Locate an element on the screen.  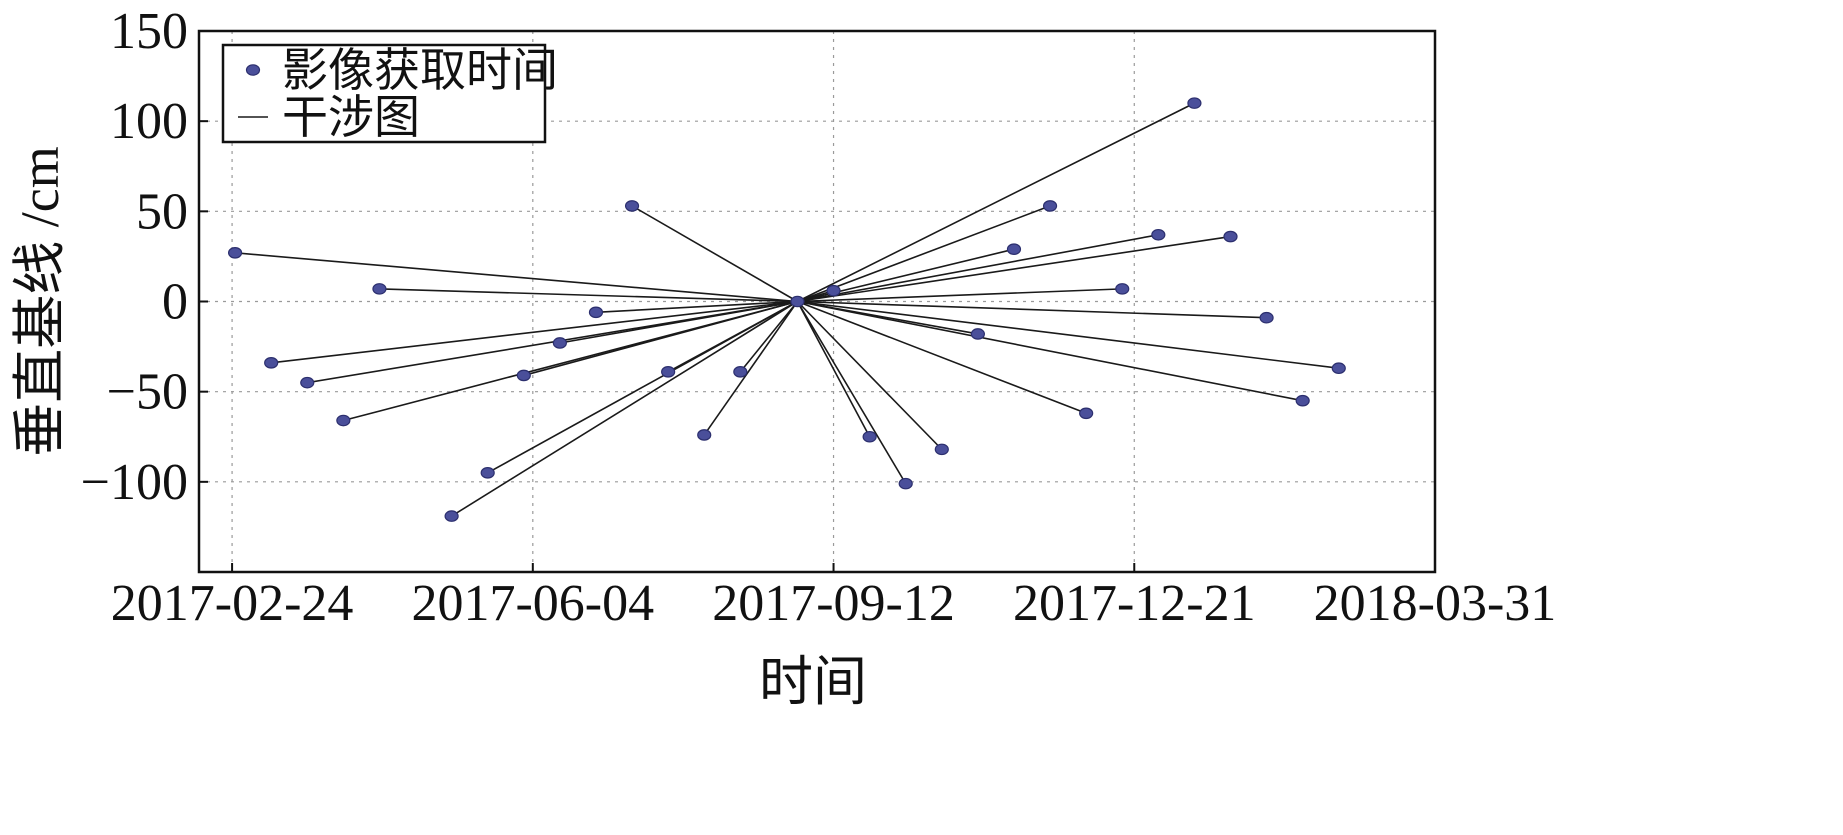
legend: 影像获取时间 干涉图 is located at coordinates (389, 93).